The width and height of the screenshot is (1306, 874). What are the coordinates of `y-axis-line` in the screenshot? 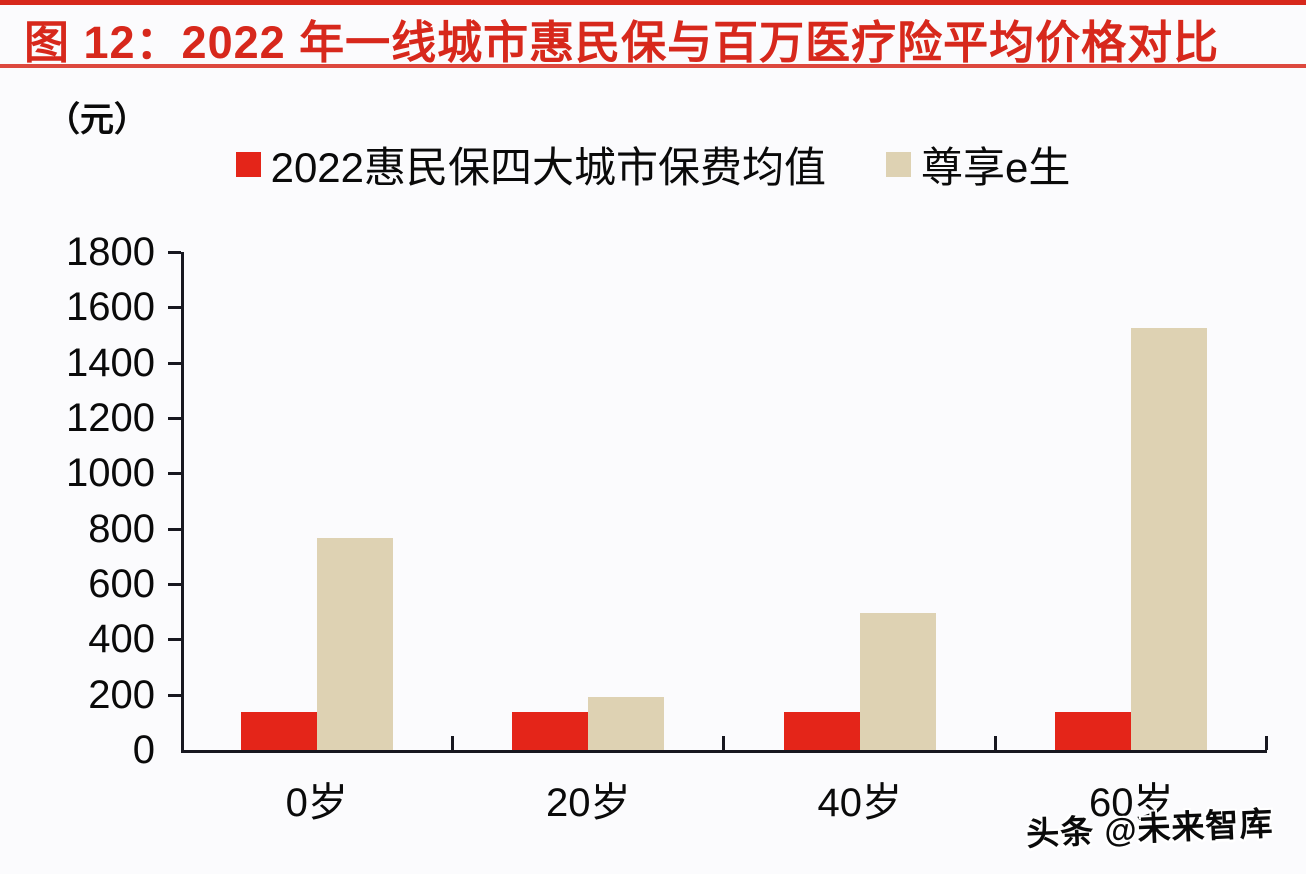 It's located at (182, 502).